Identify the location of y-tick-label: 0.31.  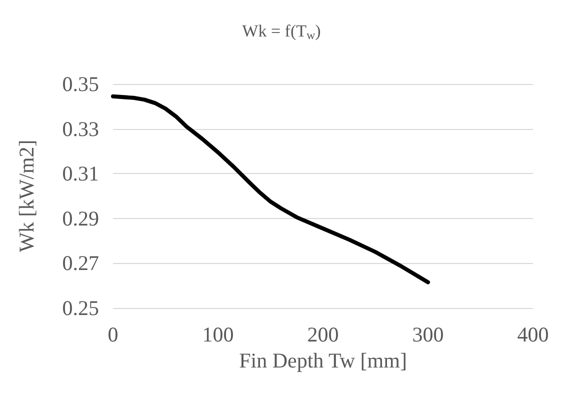
(80, 174).